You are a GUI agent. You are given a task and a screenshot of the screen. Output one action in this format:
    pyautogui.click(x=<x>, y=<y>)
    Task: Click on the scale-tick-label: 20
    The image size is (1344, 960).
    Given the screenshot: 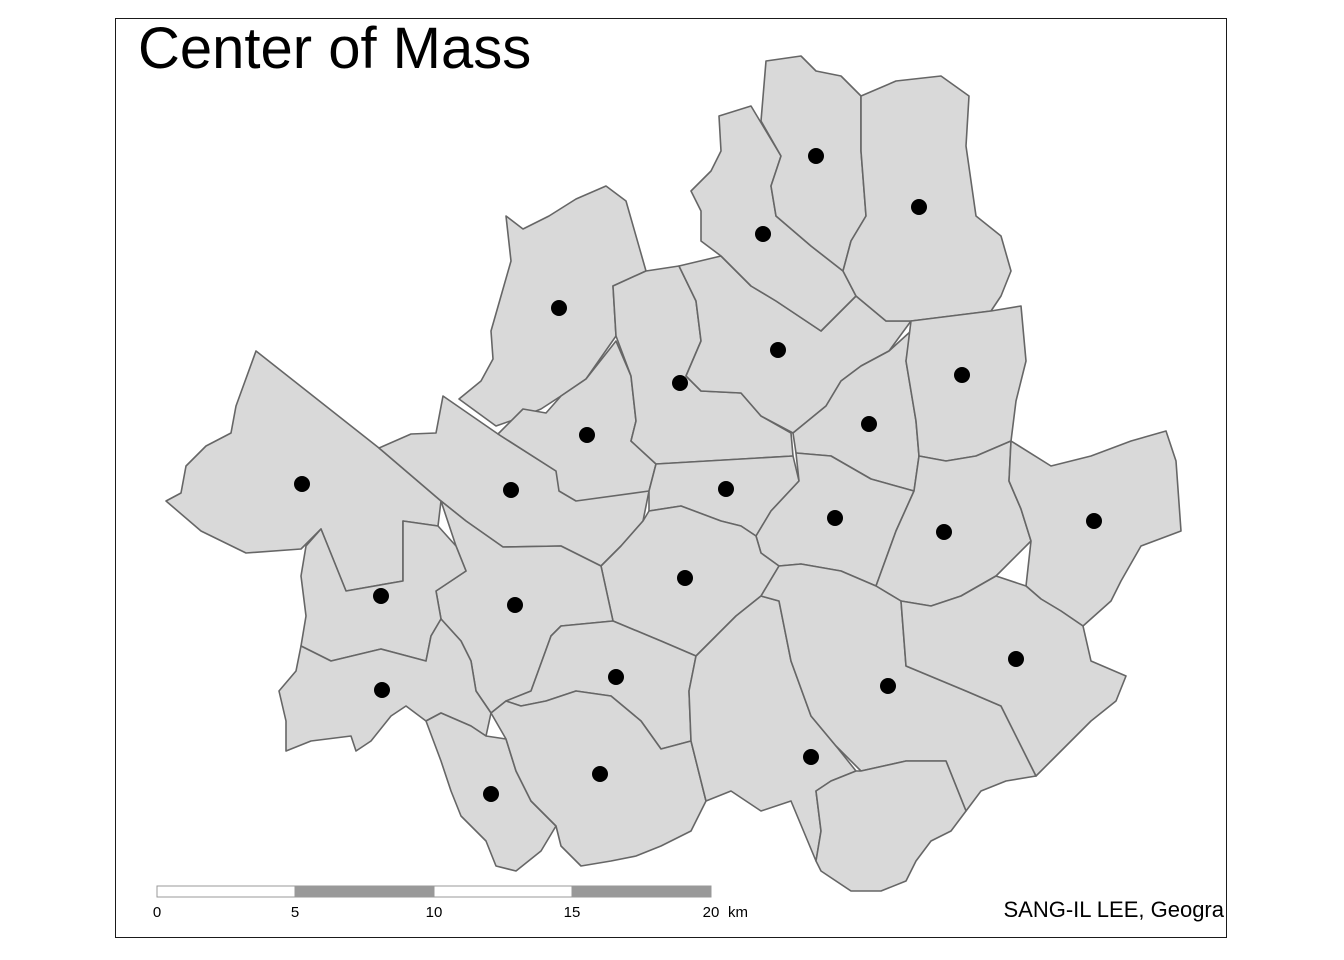 What is the action you would take?
    pyautogui.click(x=711, y=912)
    